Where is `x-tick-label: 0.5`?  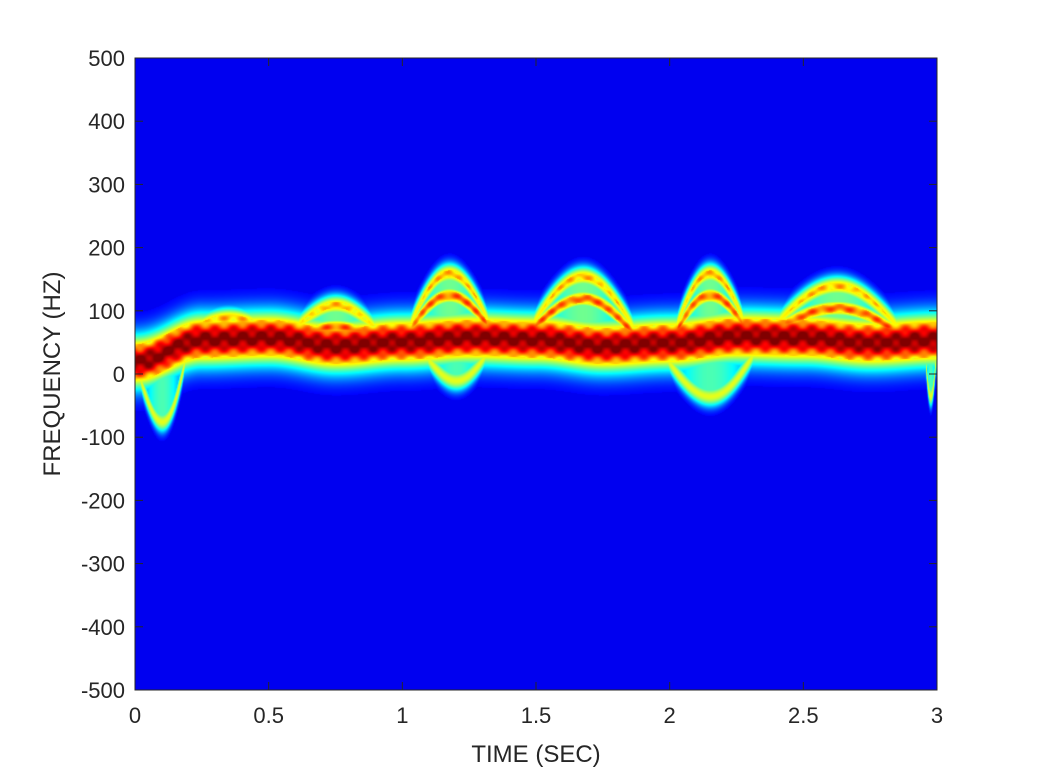
x-tick-label: 0.5 is located at coordinates (268, 715).